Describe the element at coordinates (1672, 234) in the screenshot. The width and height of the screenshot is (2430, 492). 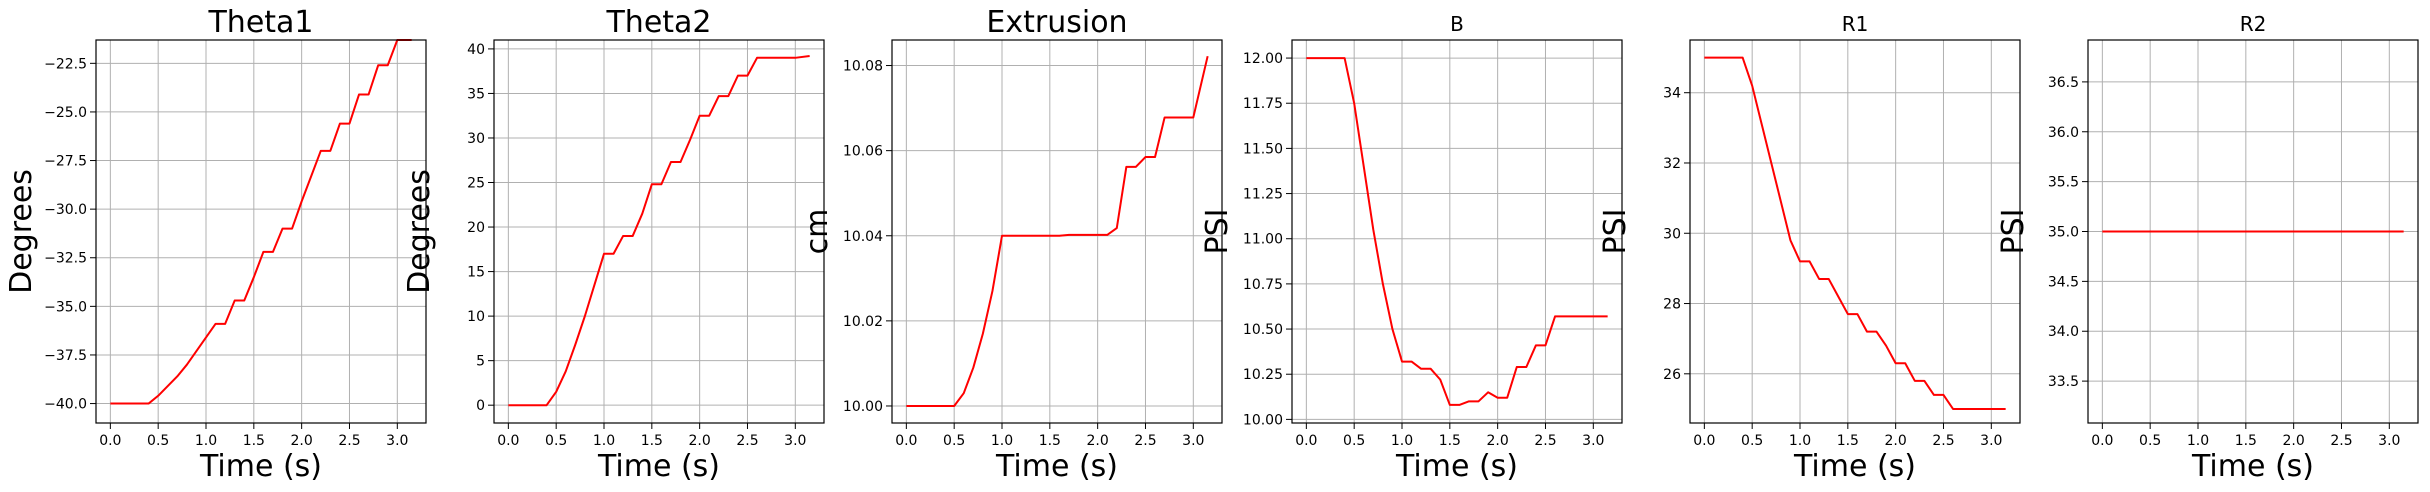
I see `chart-5-y-tick-label-2: 30` at that location.